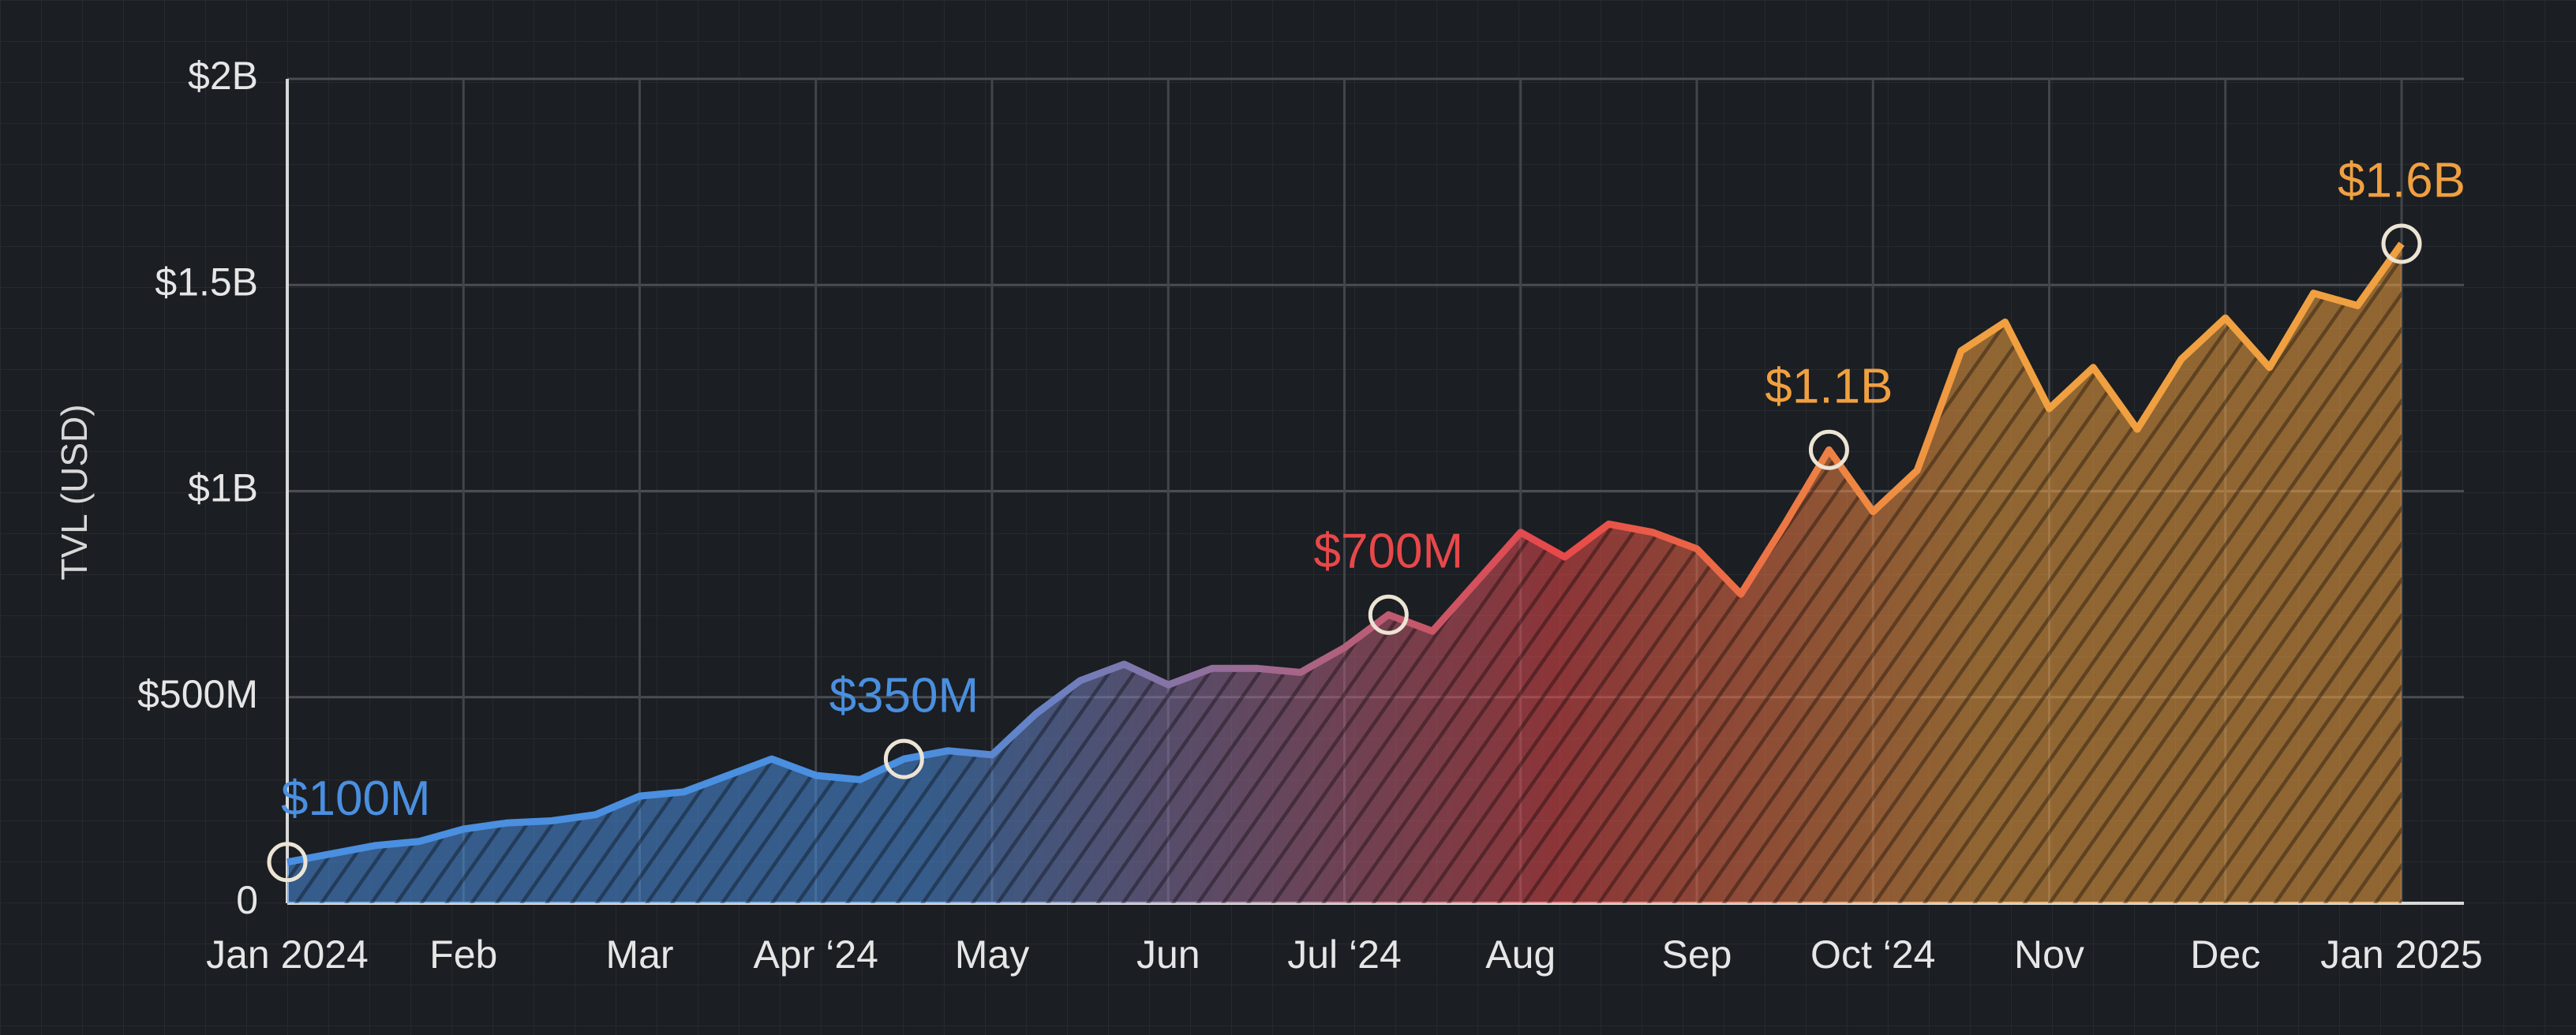  Describe the element at coordinates (2402, 180) in the screenshot. I see `value-label: $1.6B` at that location.